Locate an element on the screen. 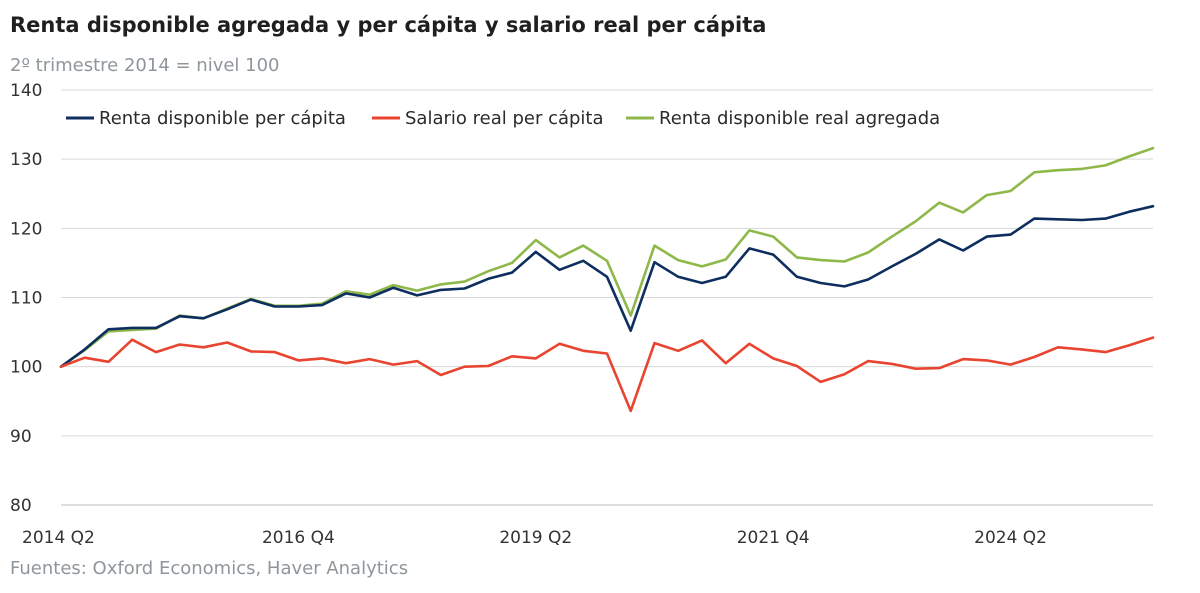 This screenshot has width=1200, height=593. legend-label: Renta disponible real agregada is located at coordinates (799, 118).